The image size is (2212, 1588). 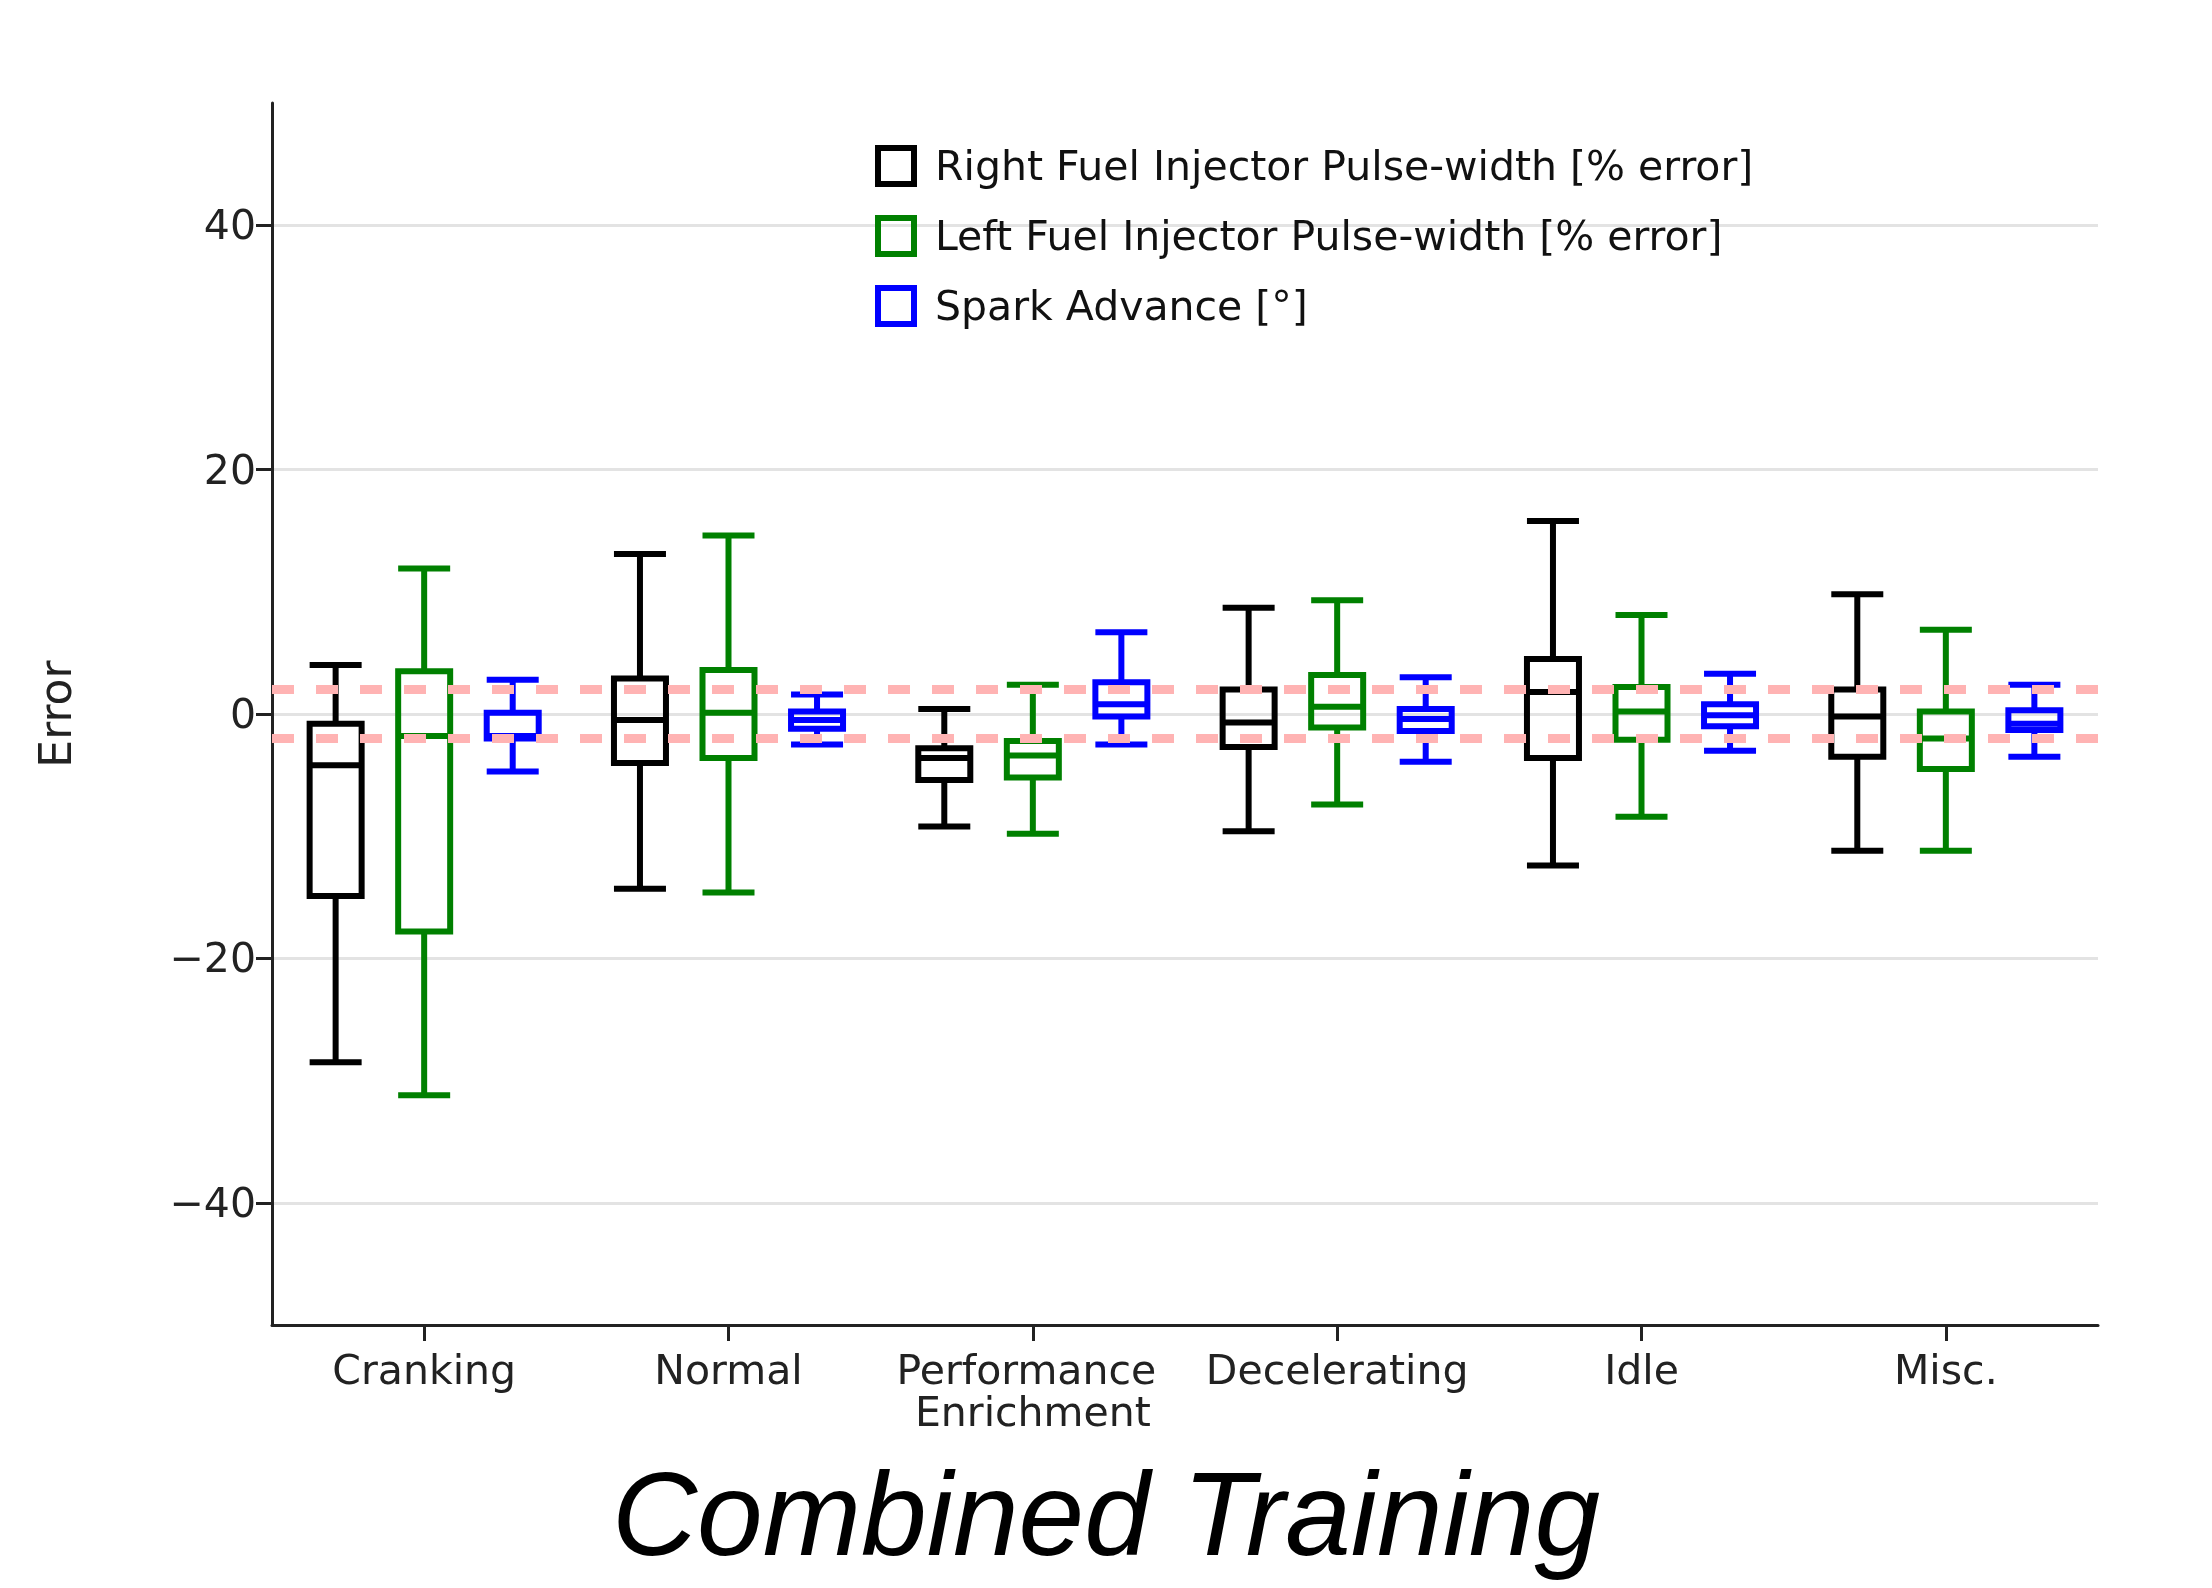 What do you see at coordinates (1641, 1370) in the screenshot?
I see `x-tick-label: Idle` at bounding box center [1641, 1370].